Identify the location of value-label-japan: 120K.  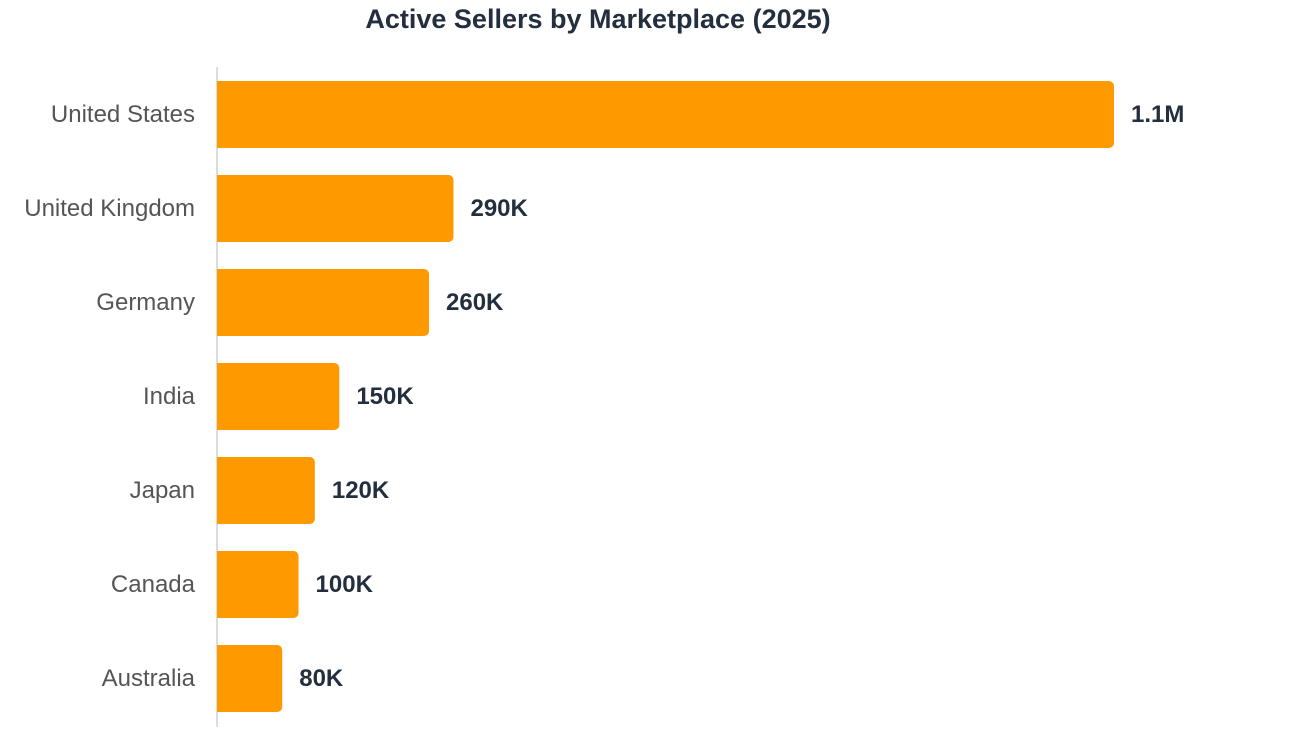
(361, 490).